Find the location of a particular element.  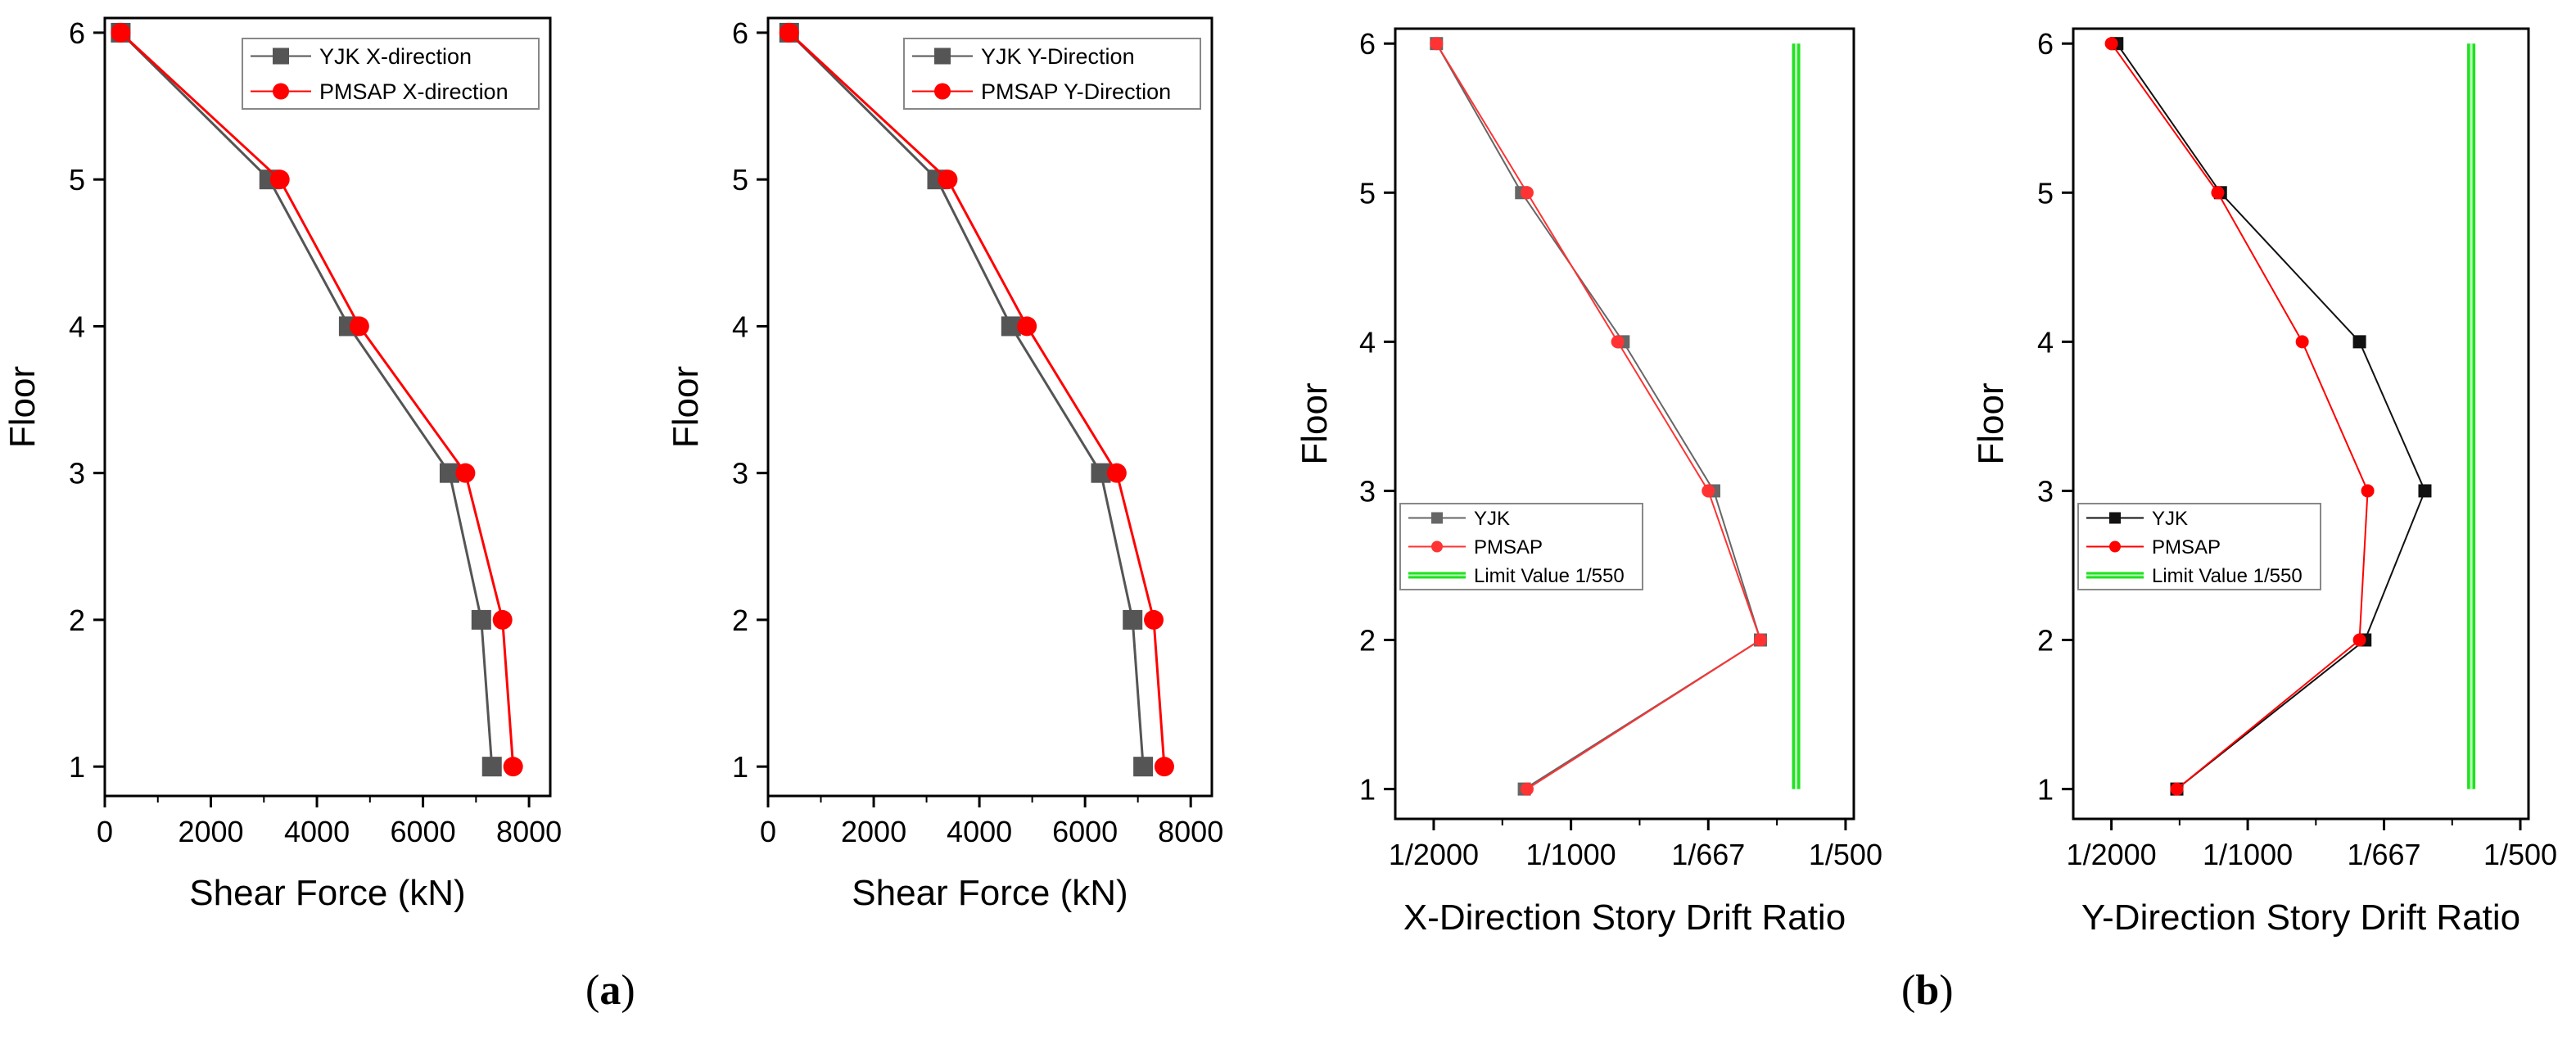

series-yjk-y-direction is located at coordinates (966, 399).